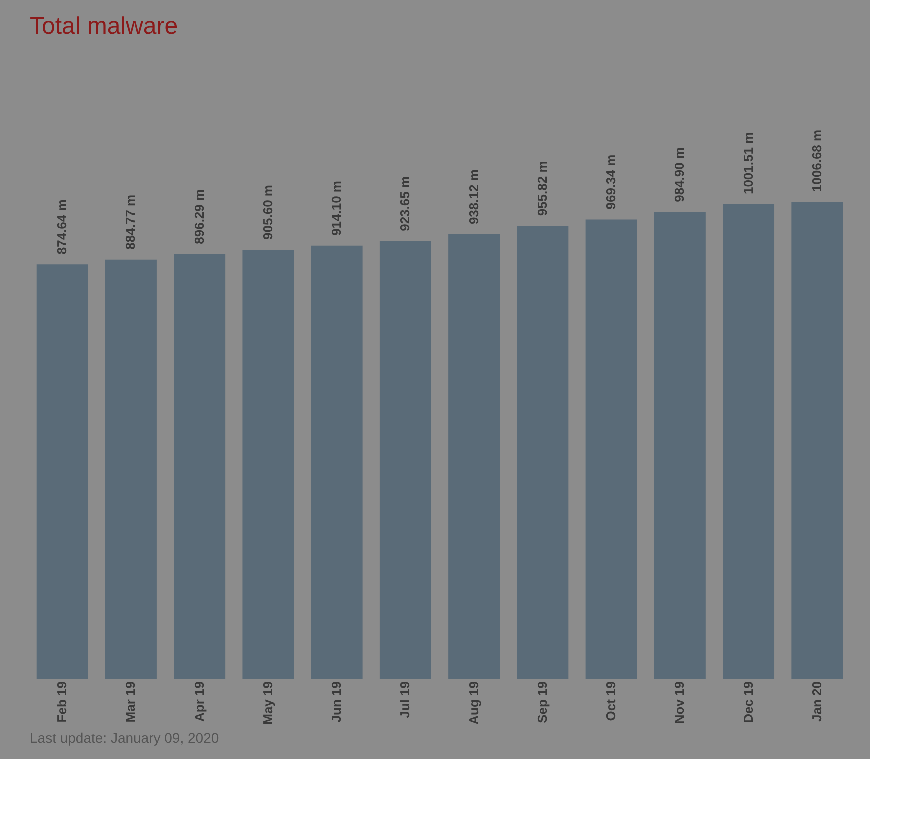  I want to click on data-label: 955.82 m, so click(542, 188).